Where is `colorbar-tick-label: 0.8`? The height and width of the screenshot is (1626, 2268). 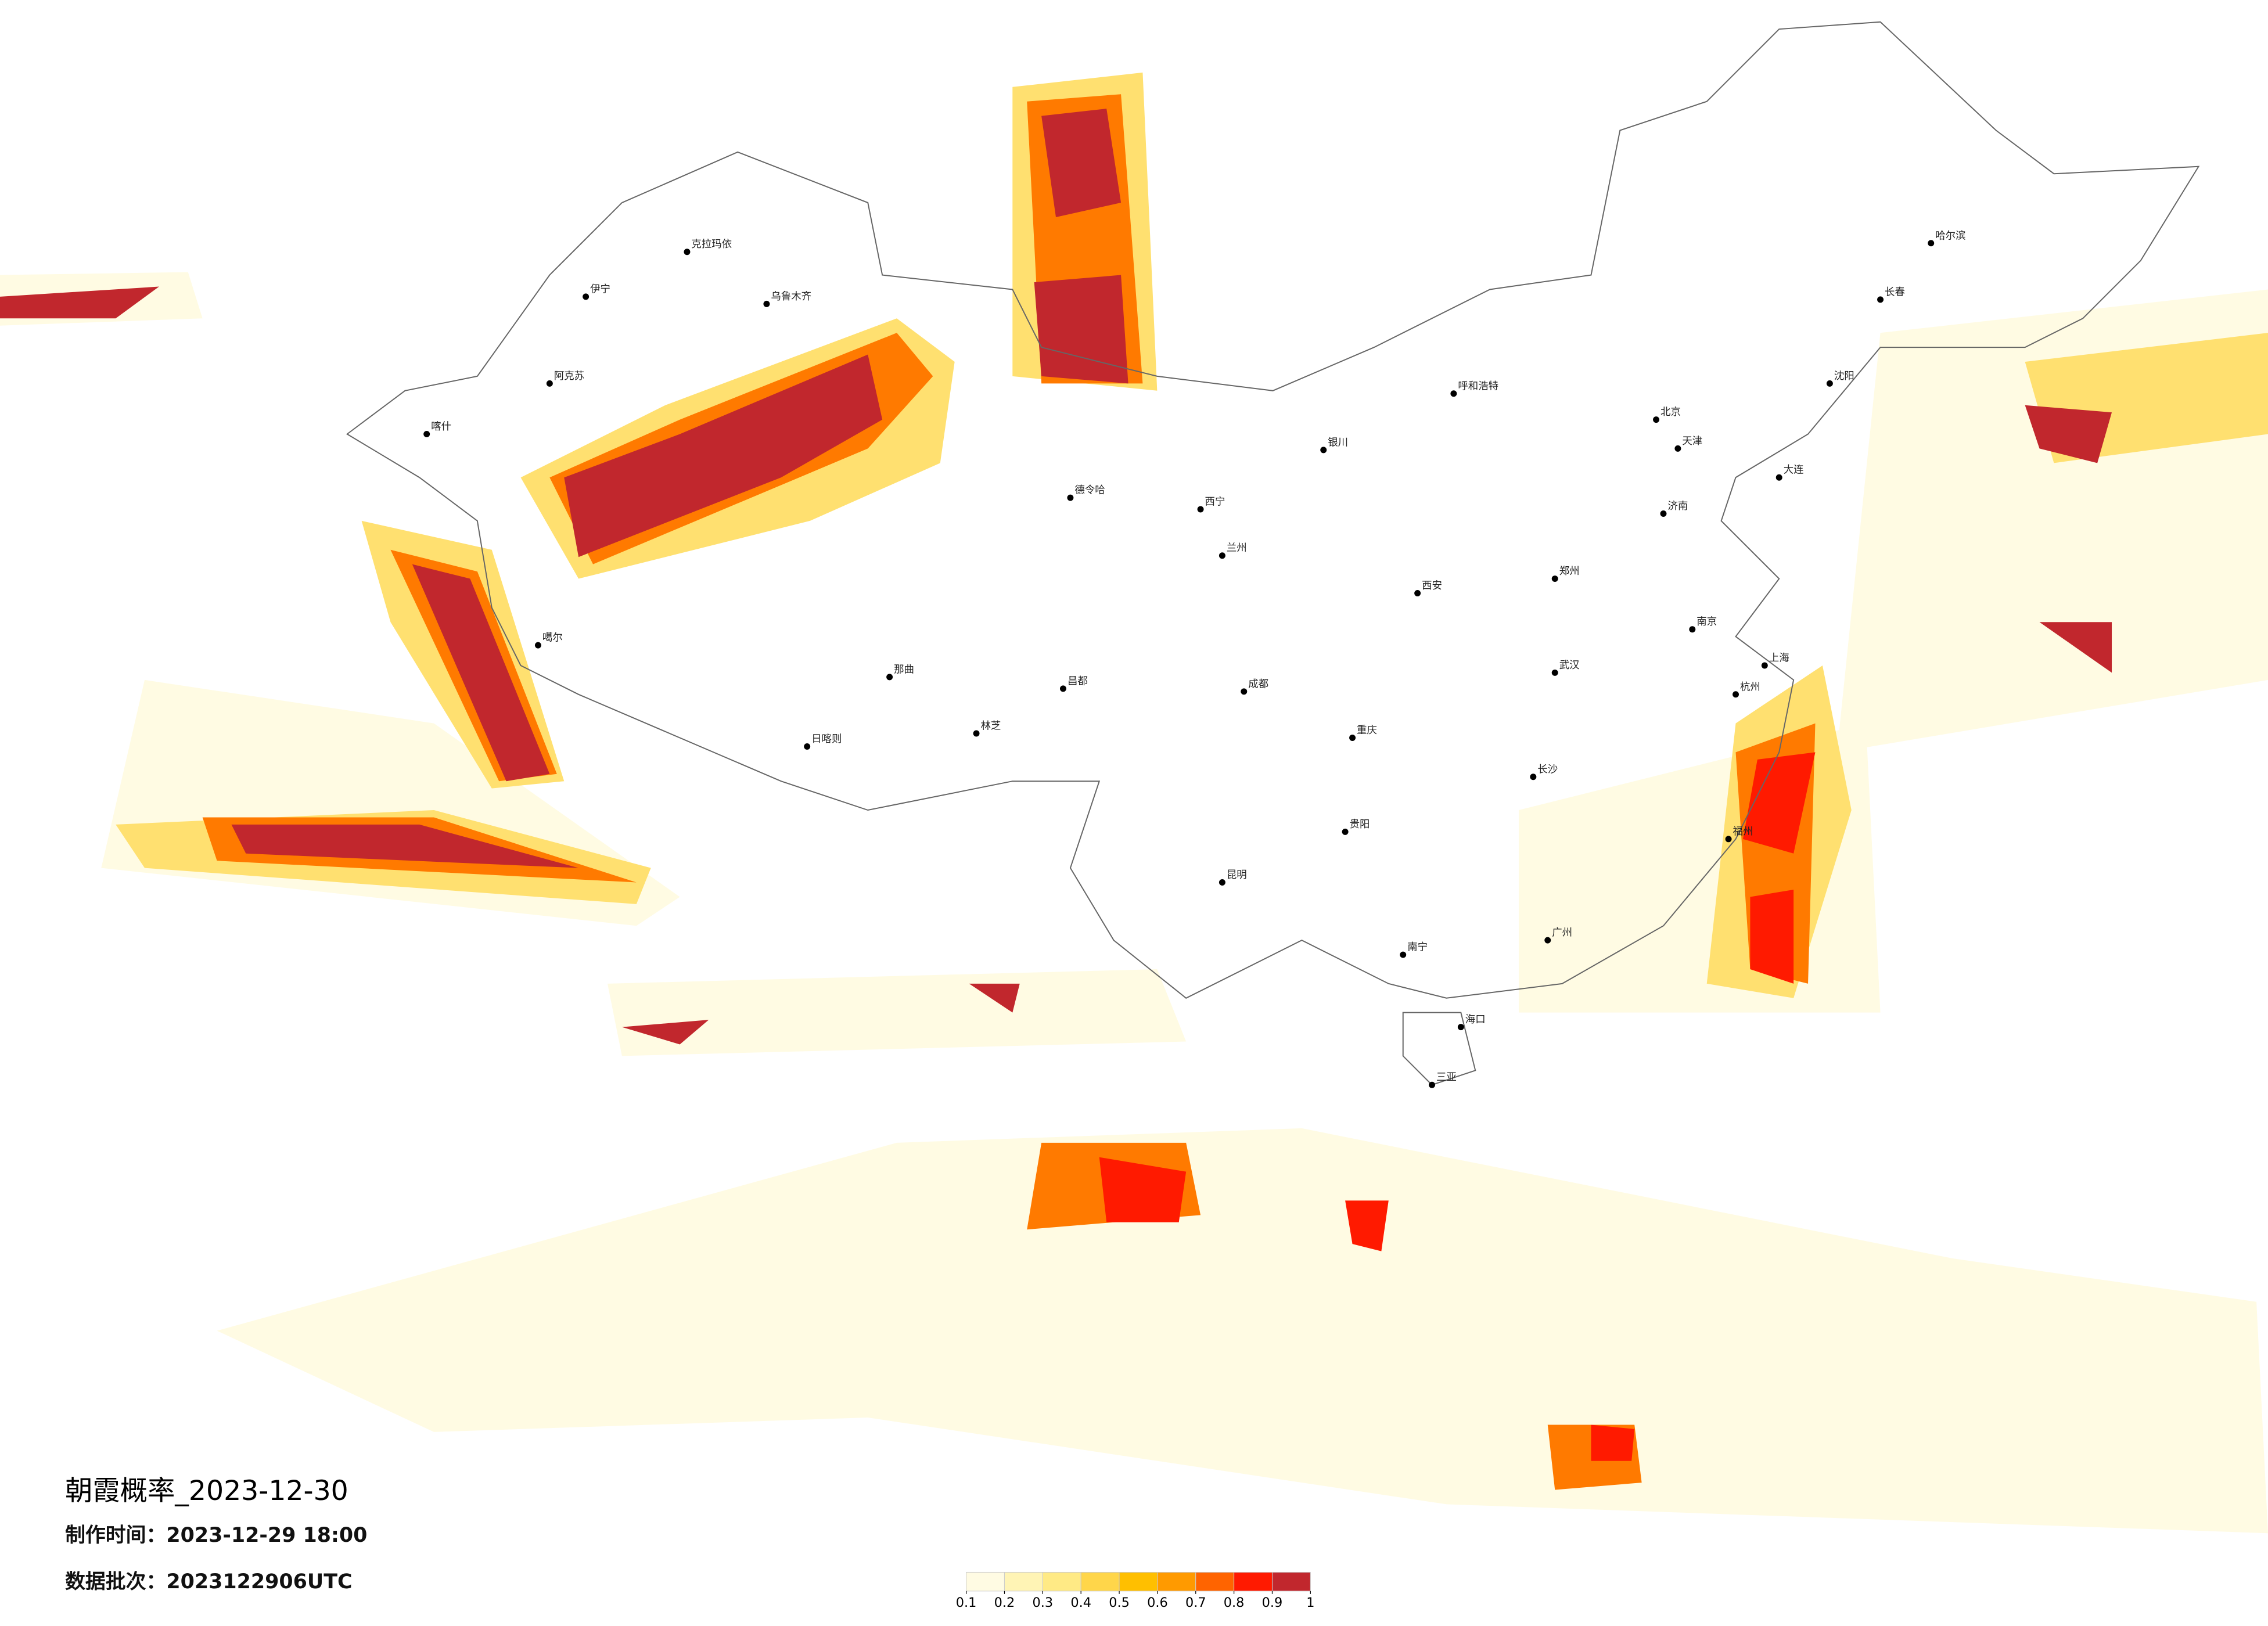 colorbar-tick-label: 0.8 is located at coordinates (1234, 1602).